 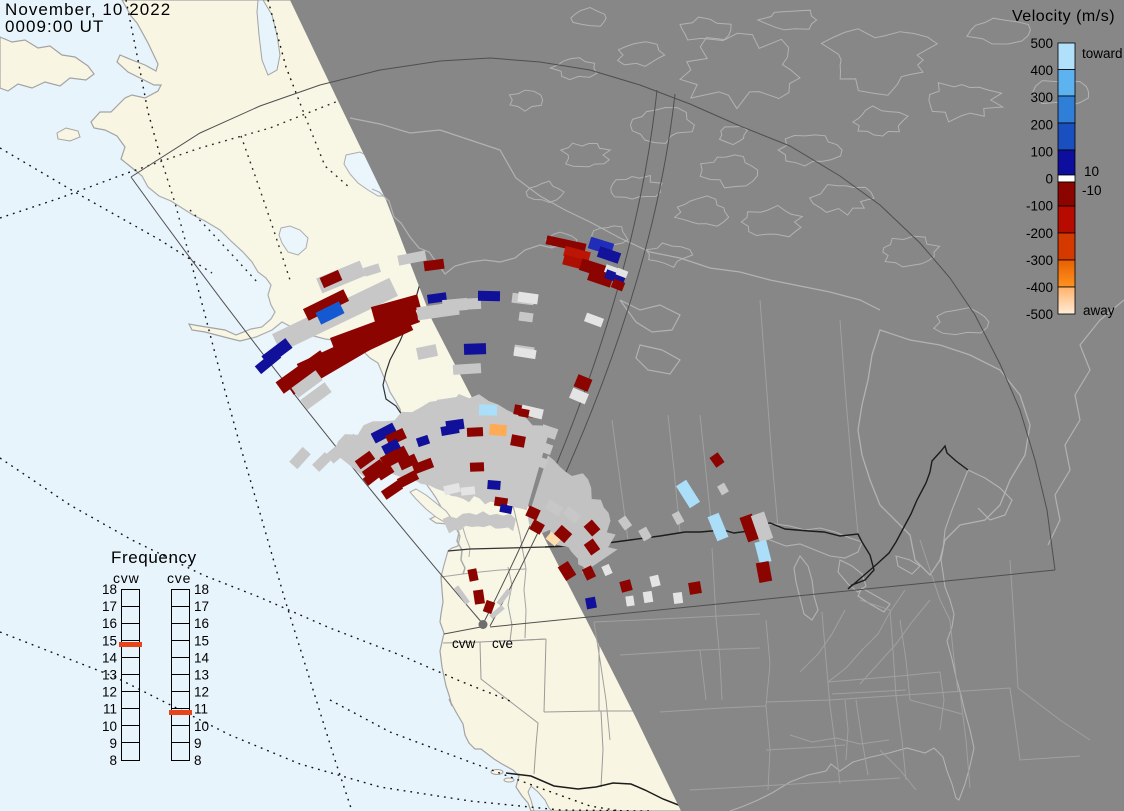 I want to click on svg-text: 100, so click(x=1041, y=151).